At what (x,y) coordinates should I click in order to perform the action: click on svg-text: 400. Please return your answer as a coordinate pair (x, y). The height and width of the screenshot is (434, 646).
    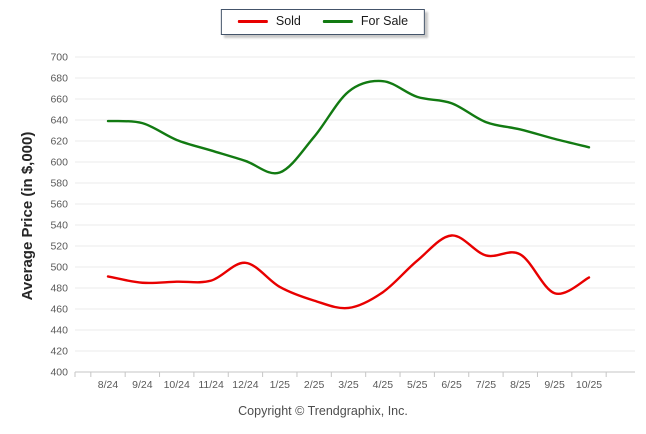
    Looking at the image, I should click on (59, 373).